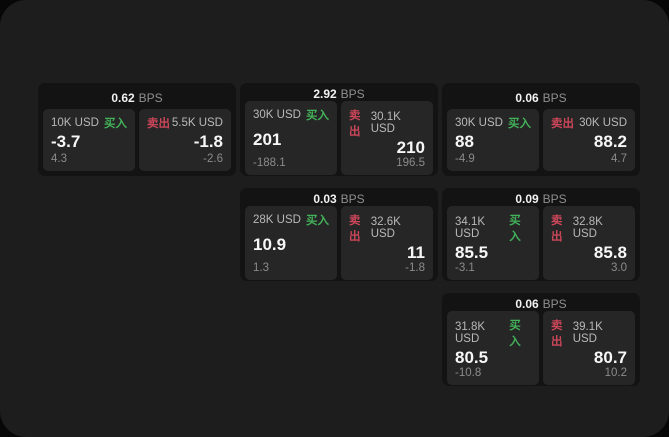 This screenshot has height=437, width=669. Describe the element at coordinates (291, 138) in the screenshot. I see `buy-tile: 30K USD 买入 201 -188.1` at that location.